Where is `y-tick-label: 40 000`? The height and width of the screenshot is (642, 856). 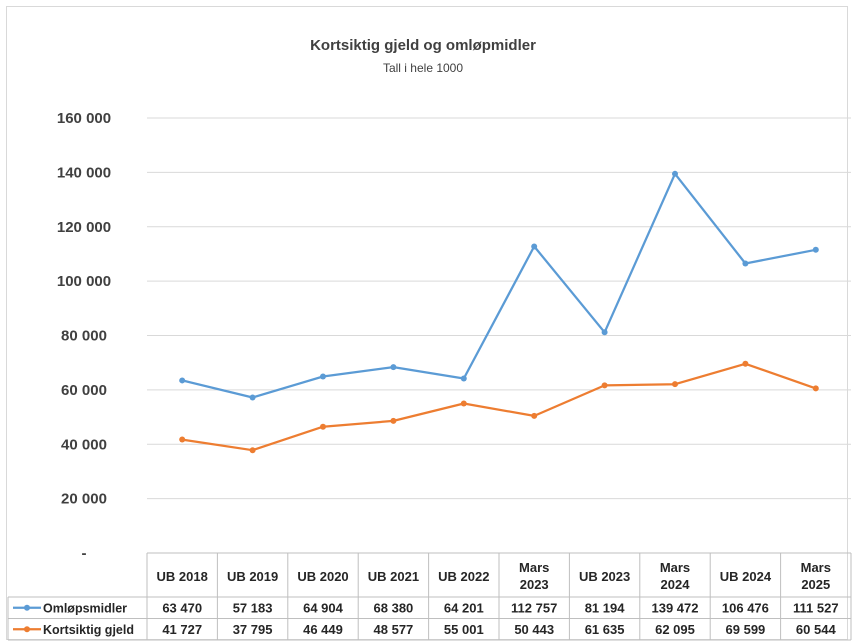 y-tick-label: 40 000 is located at coordinates (84, 444).